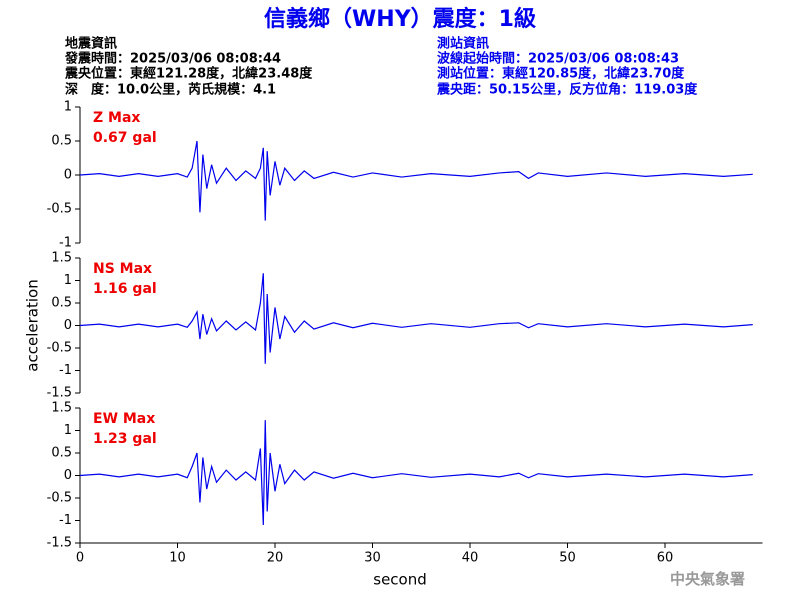  What do you see at coordinates (275, 558) in the screenshot?
I see `x-tick-label: 20` at bounding box center [275, 558].